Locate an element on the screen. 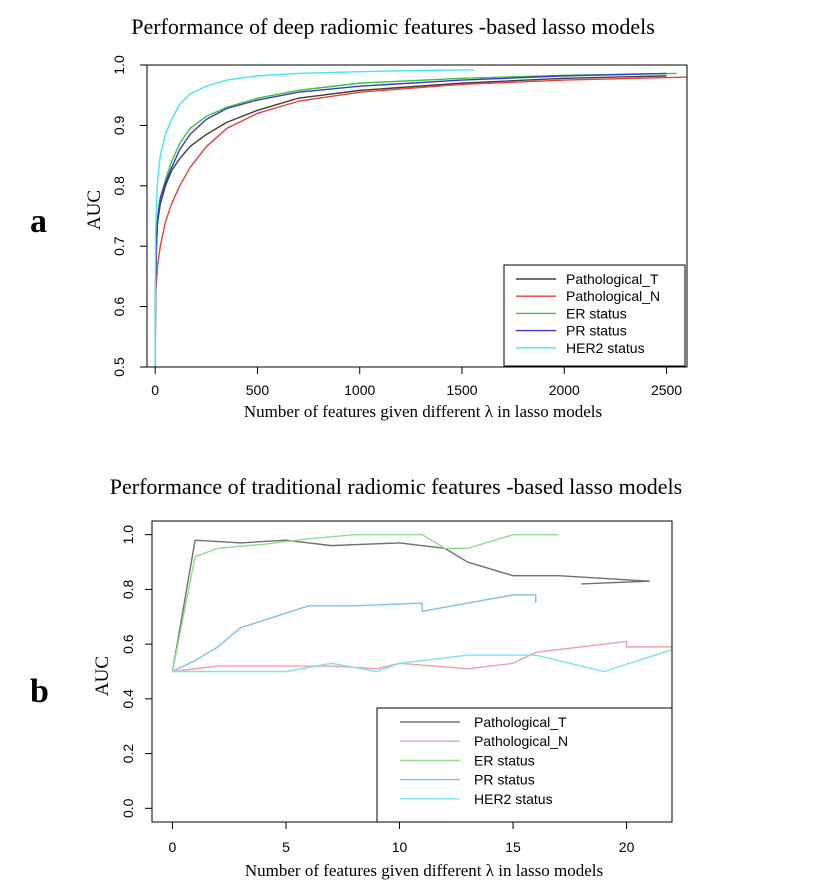 This screenshot has width=837, height=895. chart-a-x-tick-label: 500 is located at coordinates (258, 390).